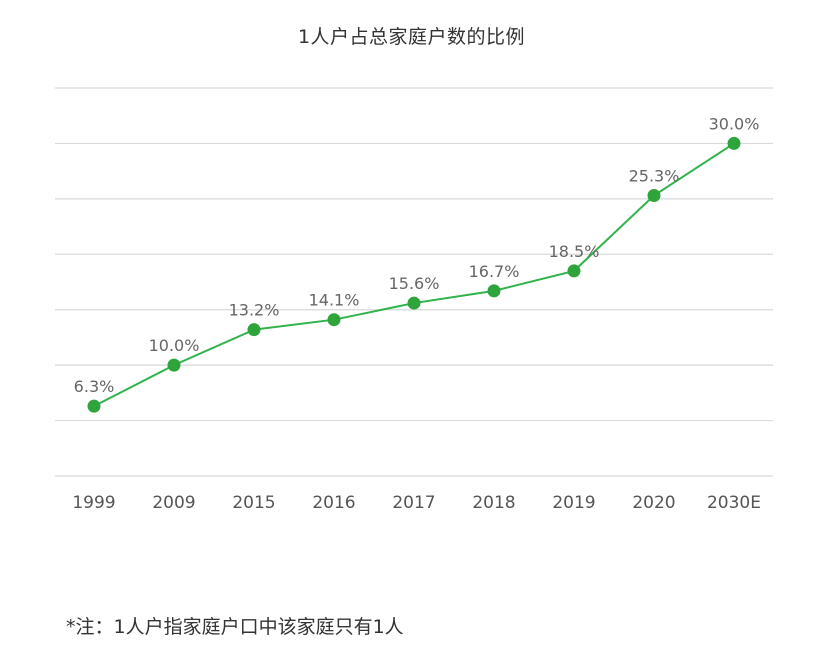 This screenshot has width=823, height=648. I want to click on x-tick-label: 2020, so click(653, 503).